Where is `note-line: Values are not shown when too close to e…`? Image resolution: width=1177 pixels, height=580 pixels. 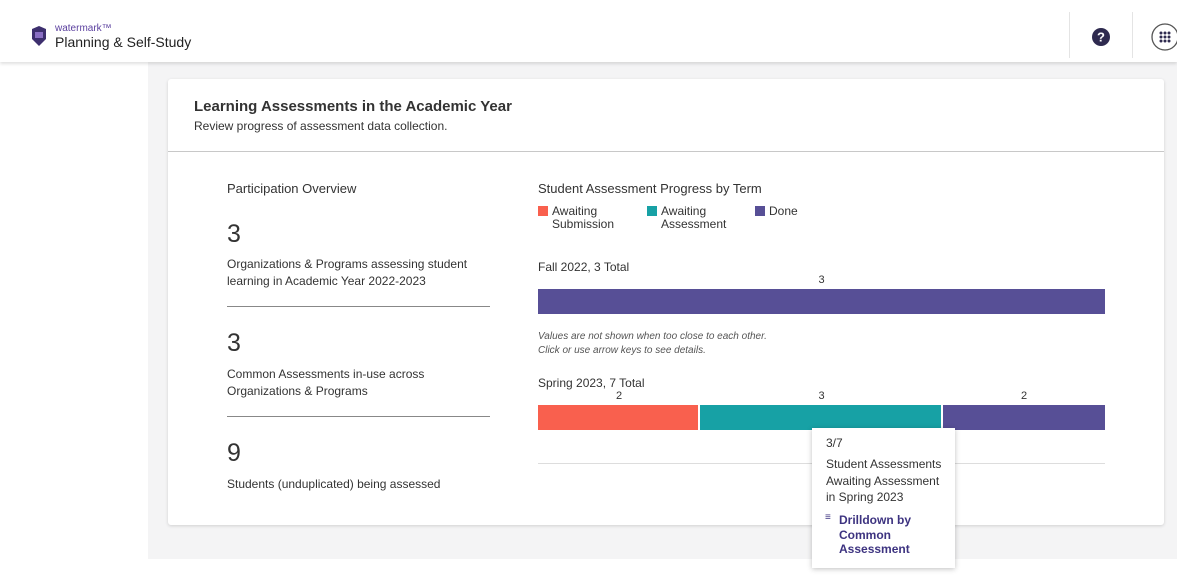
note-line: Values are not shown when too close to e… is located at coordinates (652, 336).